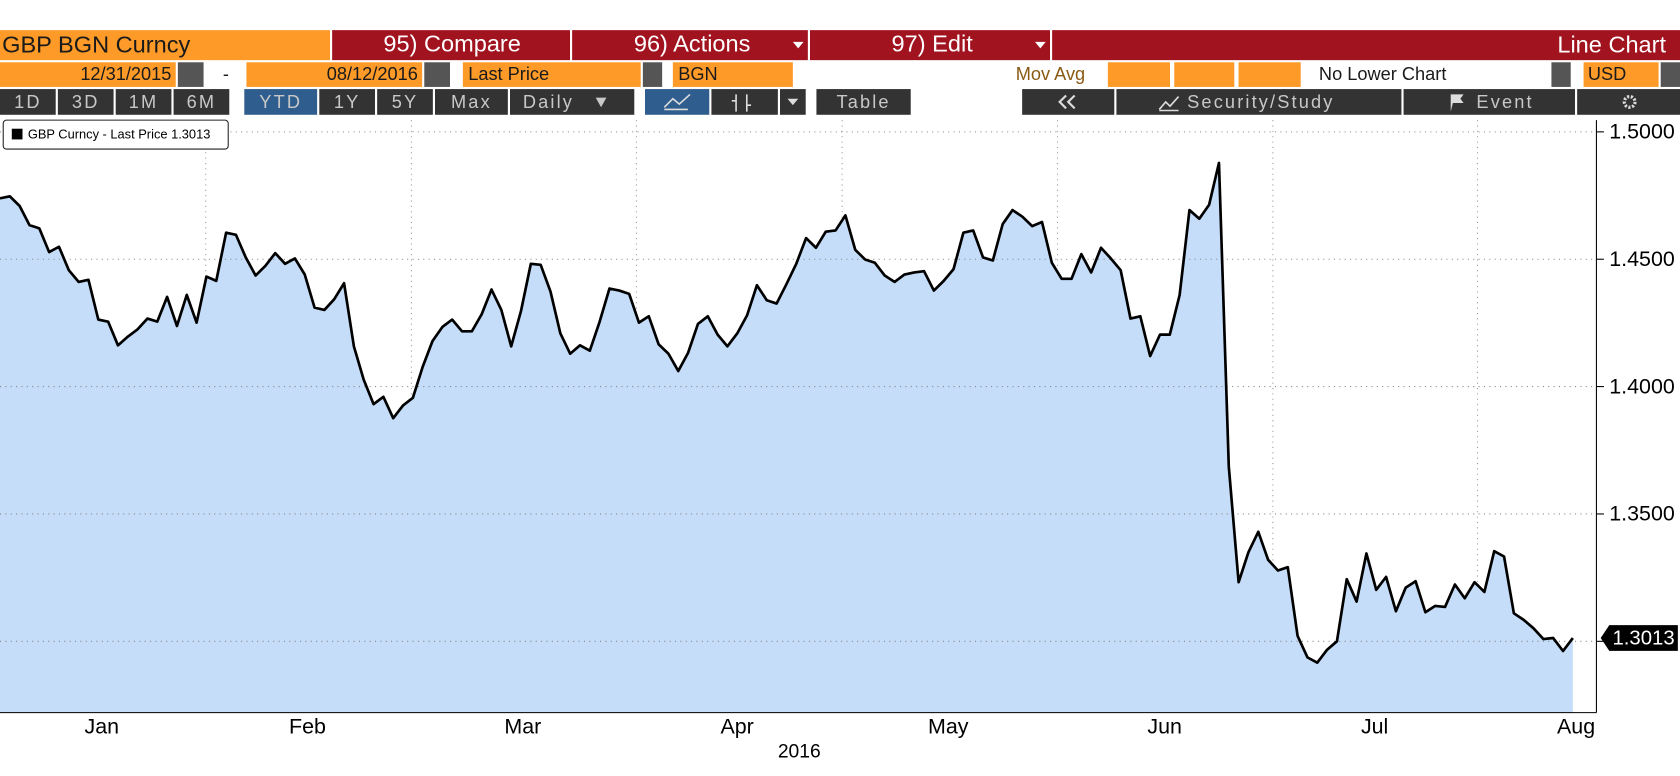 This screenshot has width=1680, height=776. What do you see at coordinates (692, 43) in the screenshot?
I see `button-label: 96) Actions` at bounding box center [692, 43].